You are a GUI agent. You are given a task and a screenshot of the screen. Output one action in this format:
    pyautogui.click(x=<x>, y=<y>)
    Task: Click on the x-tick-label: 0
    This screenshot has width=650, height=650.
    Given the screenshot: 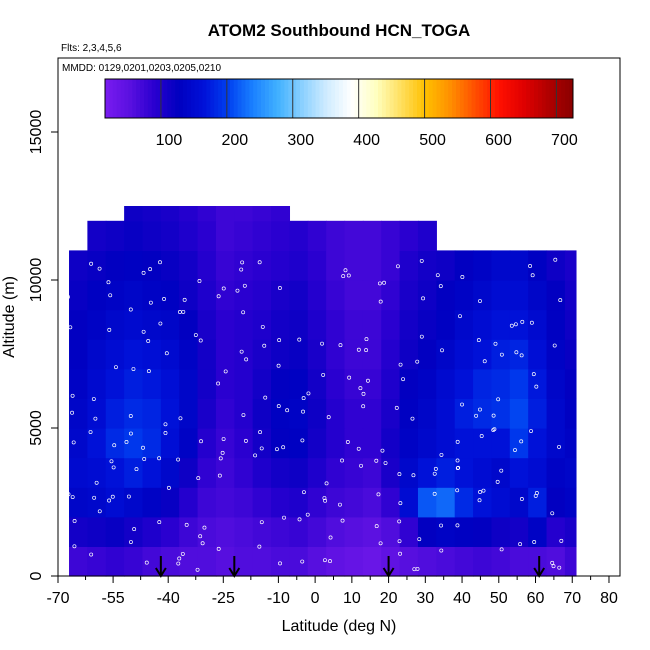 What is the action you would take?
    pyautogui.click(x=315, y=598)
    